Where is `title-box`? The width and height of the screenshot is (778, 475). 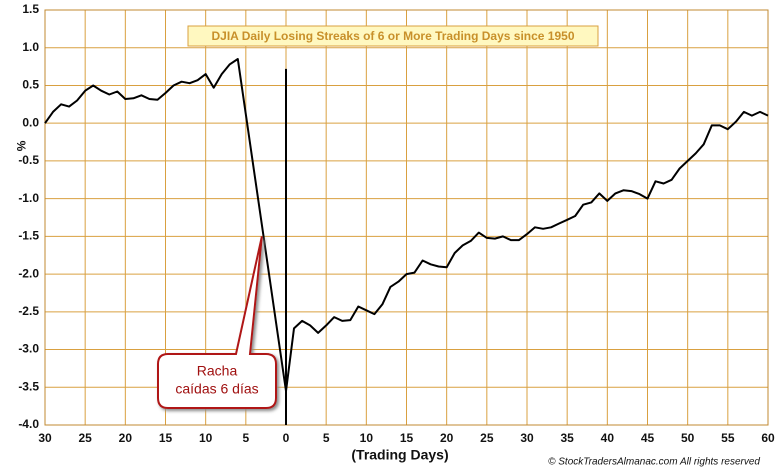
title-box is located at coordinates (393, 36).